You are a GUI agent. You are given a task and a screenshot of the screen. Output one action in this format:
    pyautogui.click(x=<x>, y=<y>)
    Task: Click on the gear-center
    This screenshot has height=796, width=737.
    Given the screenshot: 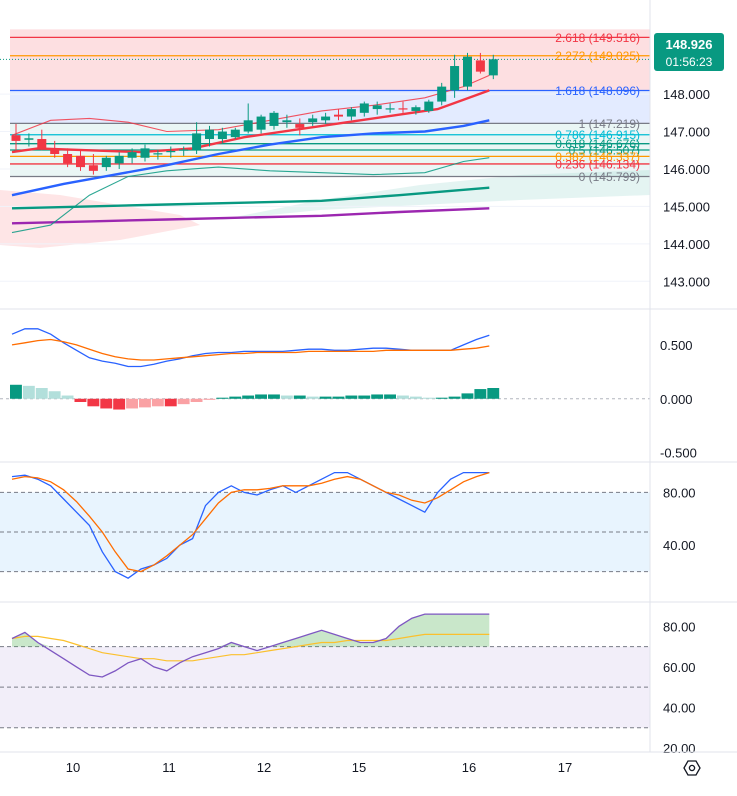 What is the action you would take?
    pyautogui.click(x=692, y=768)
    